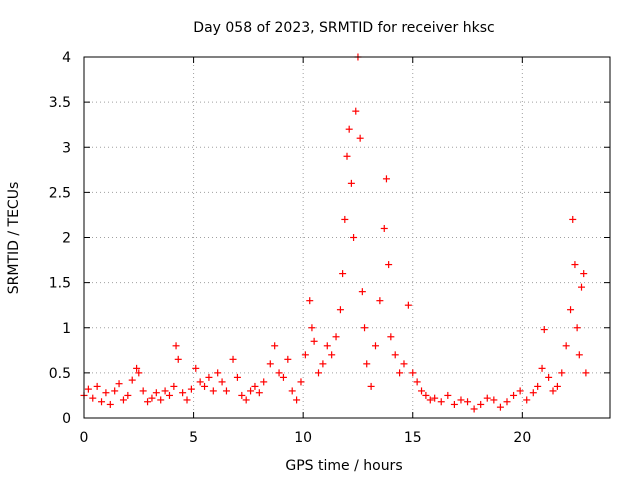 The width and height of the screenshot is (640, 480). Describe the element at coordinates (522, 438) in the screenshot. I see `x-tick-label: 20` at that location.